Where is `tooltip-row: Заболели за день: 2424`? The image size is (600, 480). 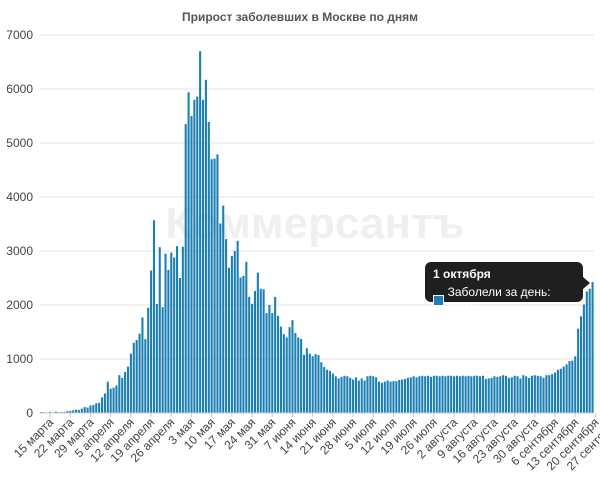 tooltip-row: Заболели за день: 2424 is located at coordinates (504, 300).